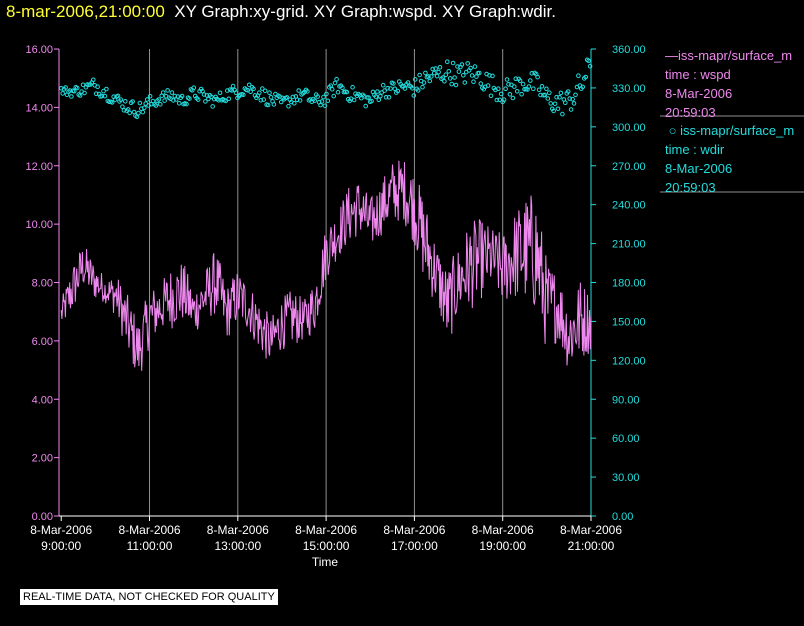  What do you see at coordinates (39, 108) in the screenshot?
I see `y-left-tick-label: 14.00` at bounding box center [39, 108].